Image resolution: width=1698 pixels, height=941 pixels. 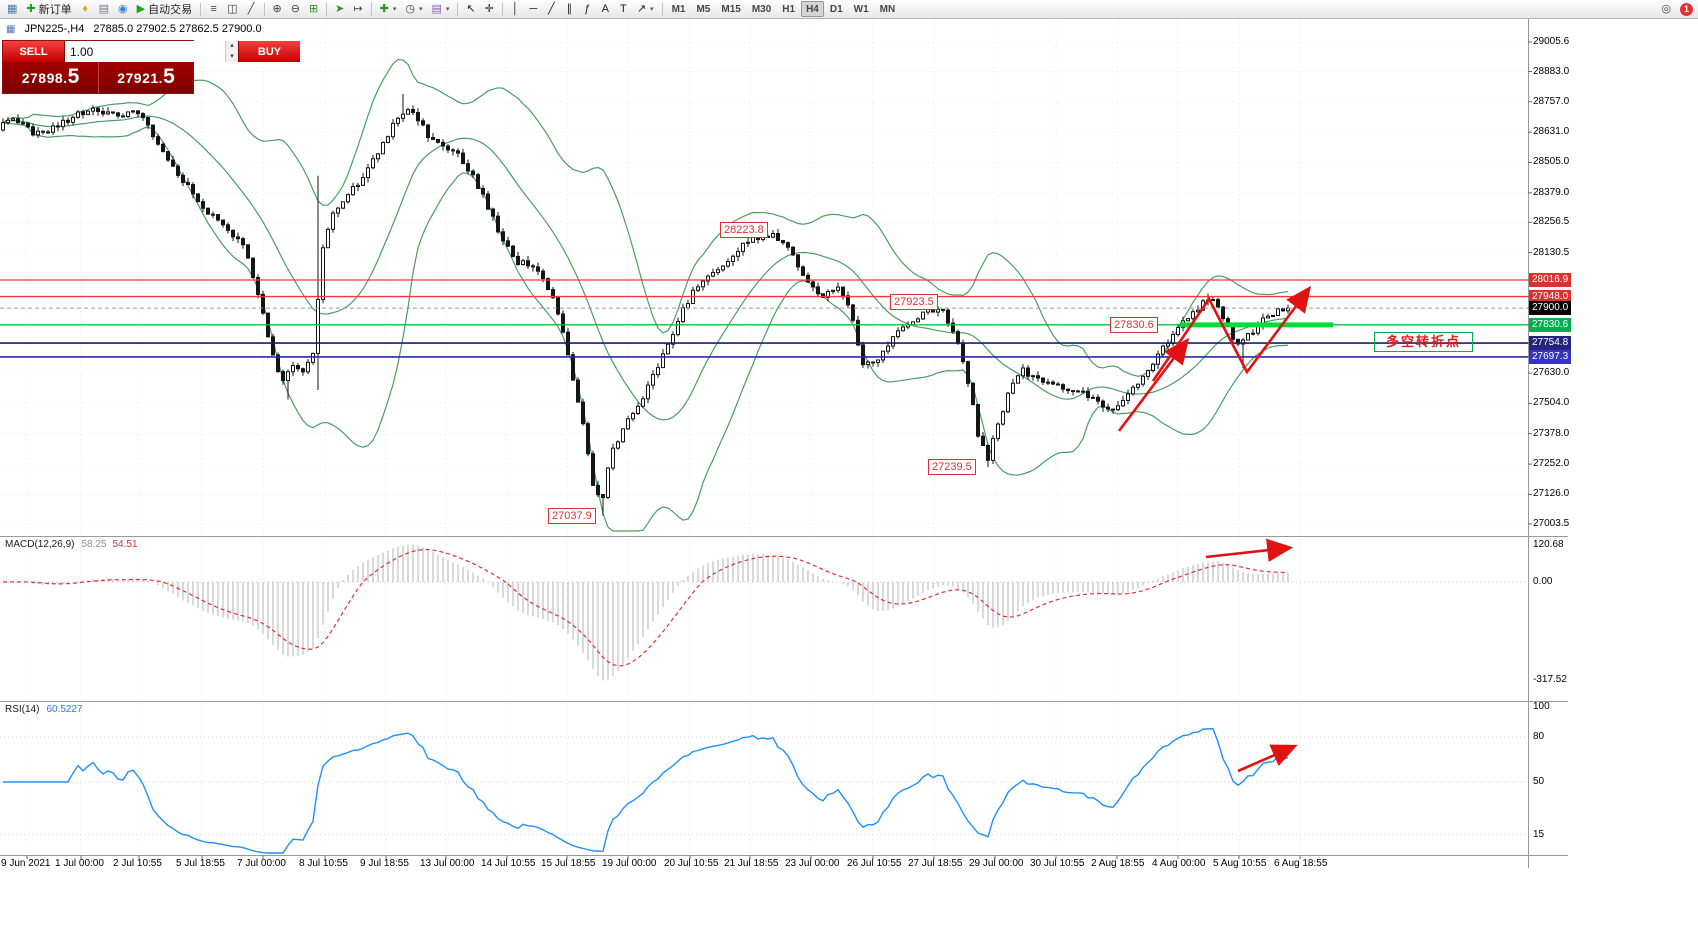 What do you see at coordinates (646, 791) in the screenshot?
I see `rsi-line` at bounding box center [646, 791].